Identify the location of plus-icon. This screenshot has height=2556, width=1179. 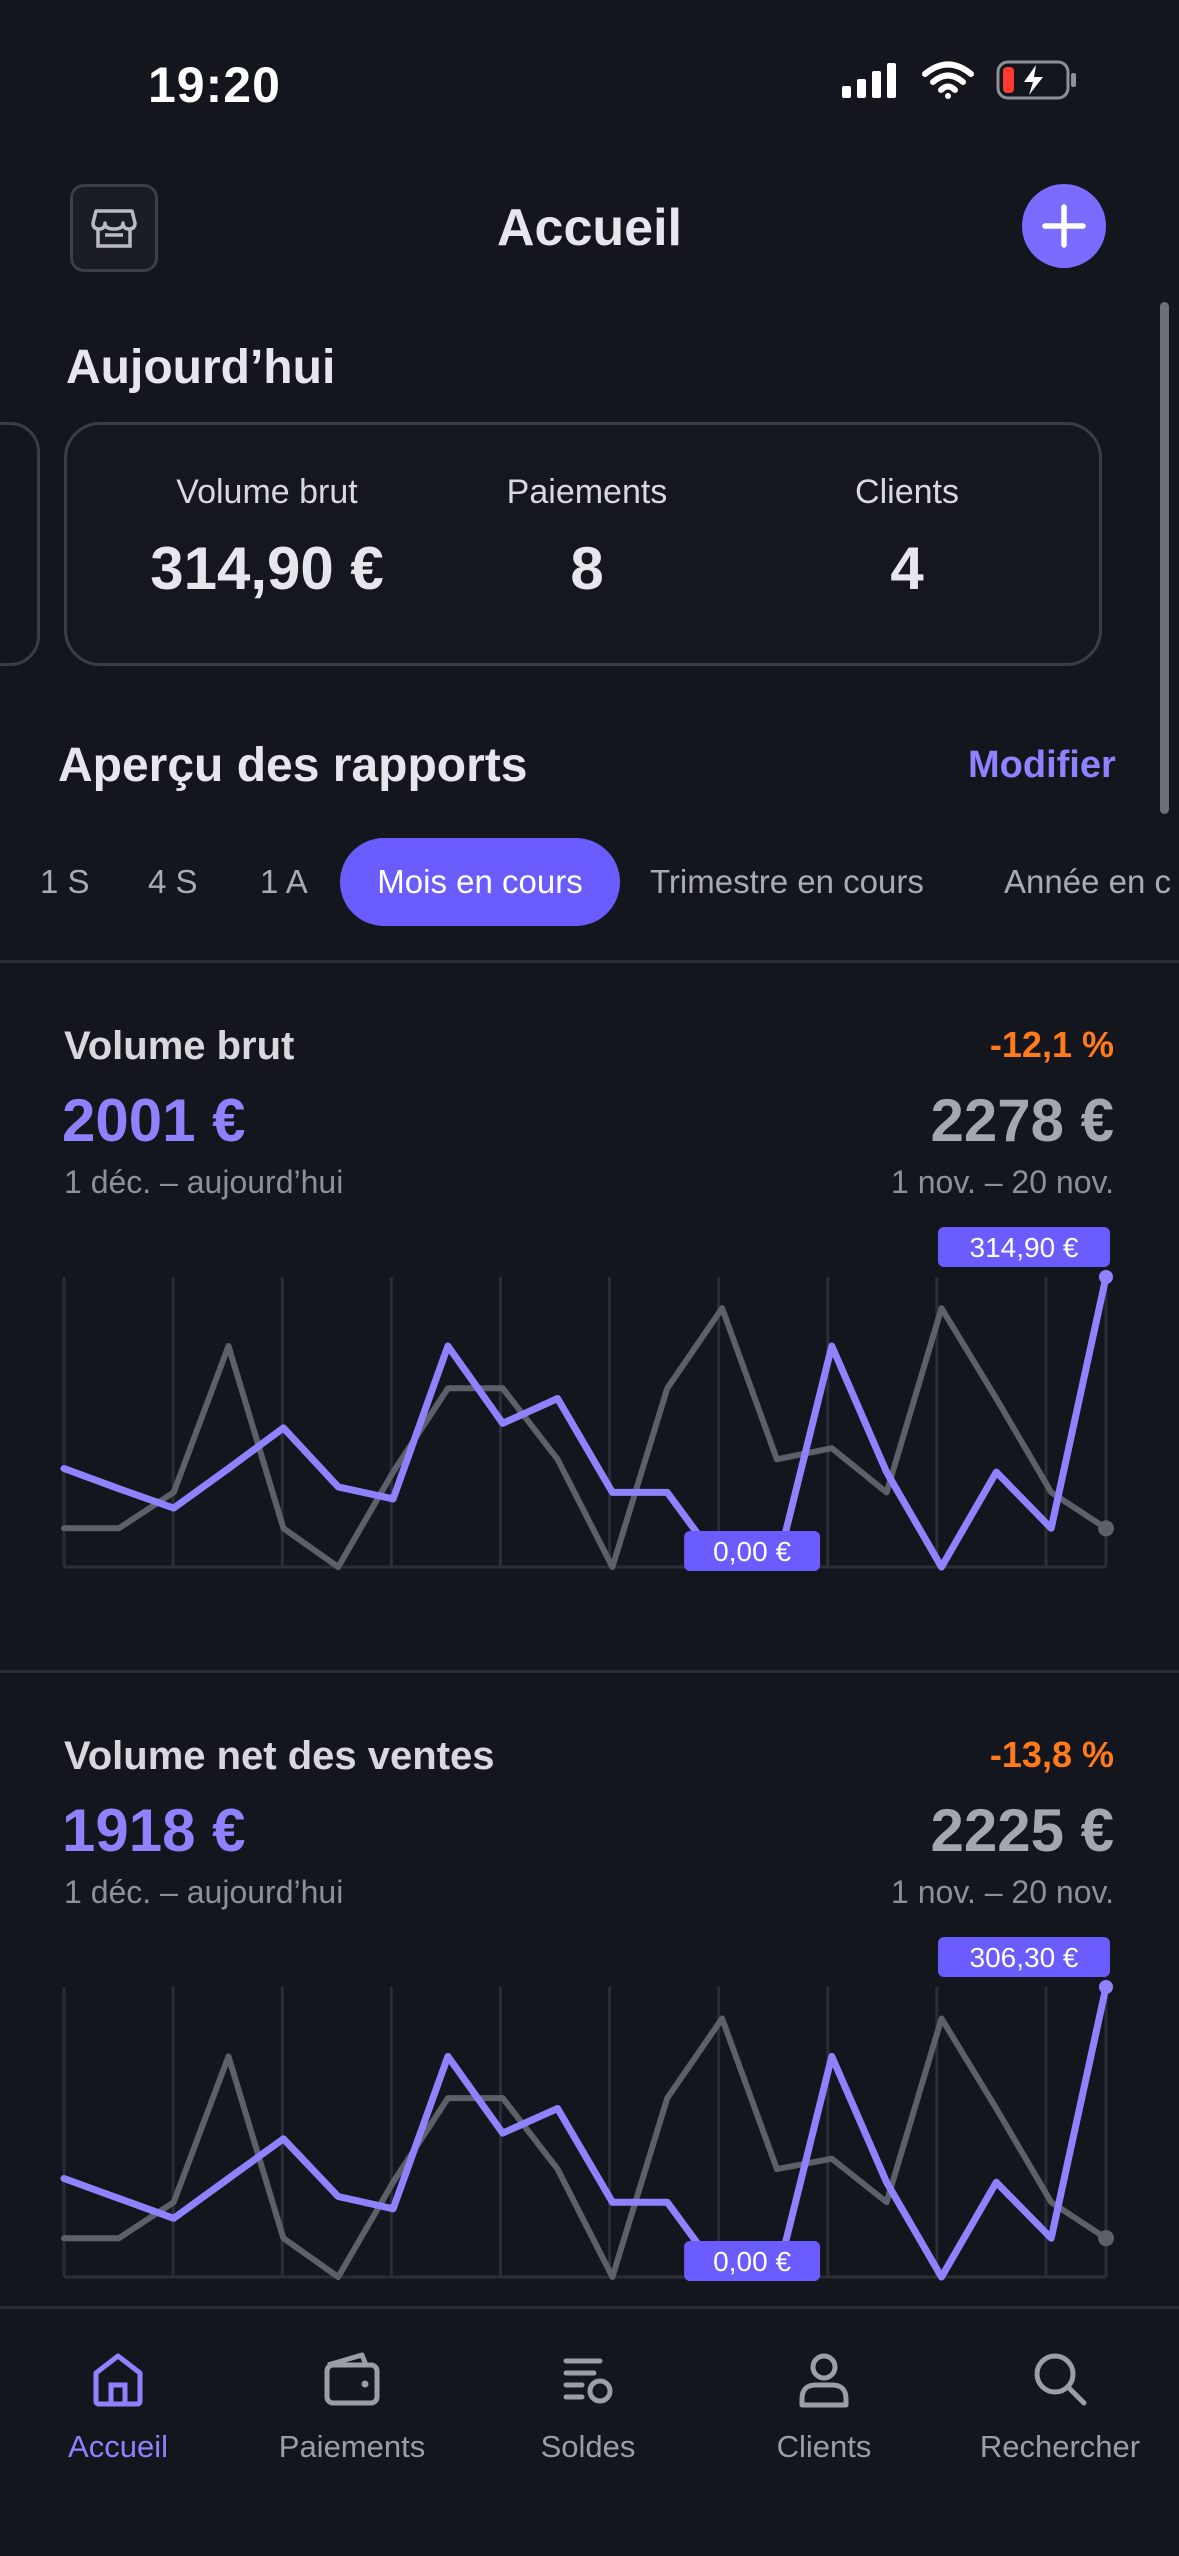
(1064, 226).